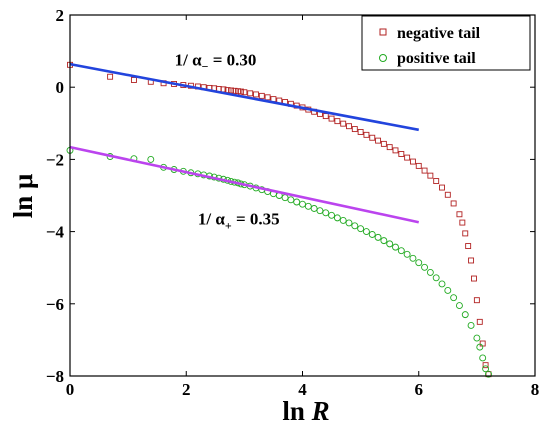 Image resolution: width=545 pixels, height=431 pixels. I want to click on x-tick-label: 6, so click(419, 389).